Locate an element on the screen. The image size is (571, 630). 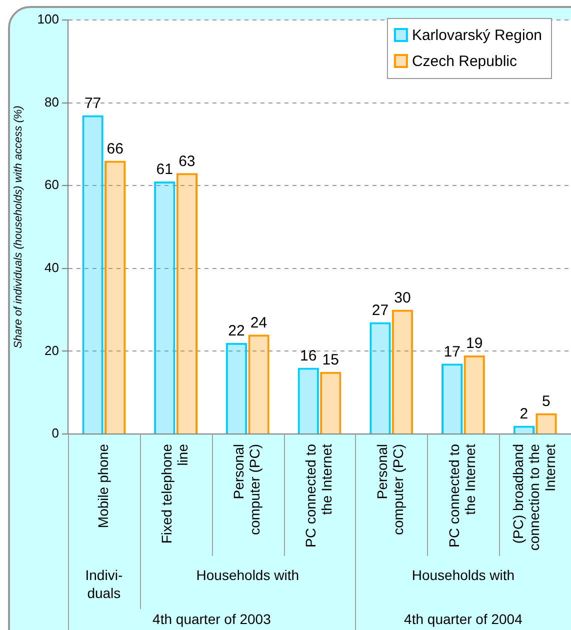
data-label: 2 is located at coordinates (524, 413).